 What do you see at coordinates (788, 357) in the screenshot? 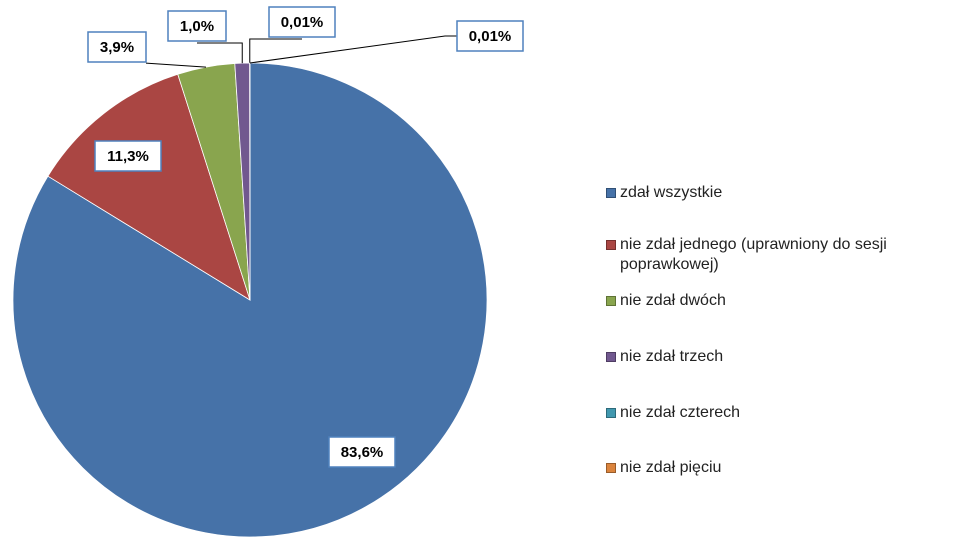
I see `legend-item: nie zdał trzech` at bounding box center [788, 357].